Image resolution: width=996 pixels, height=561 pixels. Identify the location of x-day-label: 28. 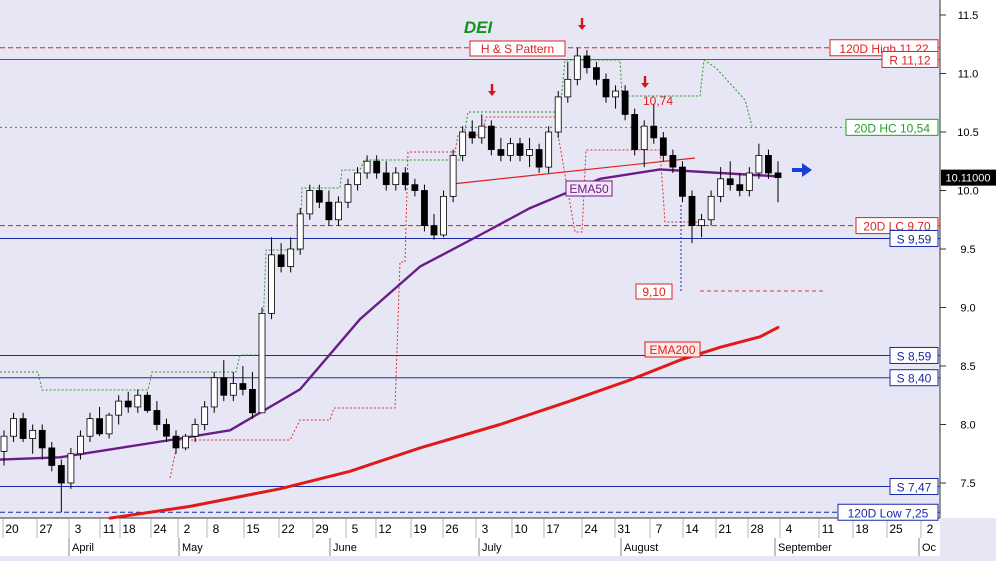
(757, 529).